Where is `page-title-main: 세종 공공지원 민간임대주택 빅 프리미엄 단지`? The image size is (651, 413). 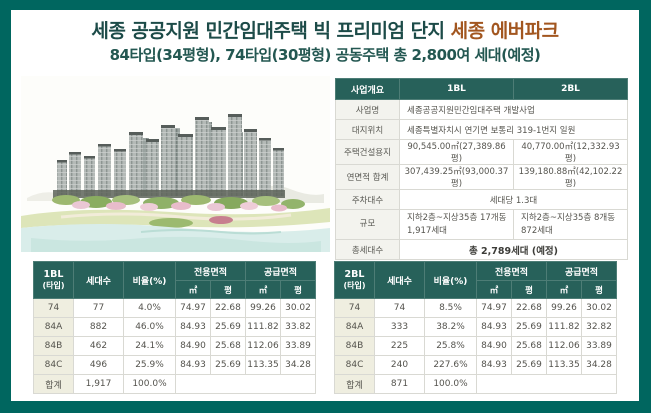
page-title-main: 세종 공공지원 민간임대주택 빅 프리미엄 단지 is located at coordinates (271, 31).